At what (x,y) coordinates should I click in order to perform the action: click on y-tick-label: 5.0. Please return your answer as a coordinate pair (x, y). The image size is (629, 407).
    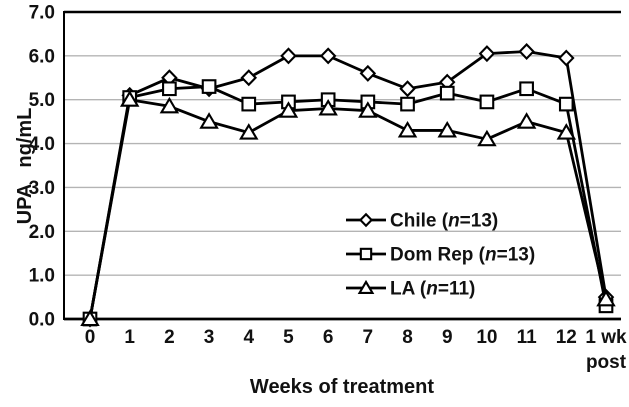
    Looking at the image, I should click on (42, 100).